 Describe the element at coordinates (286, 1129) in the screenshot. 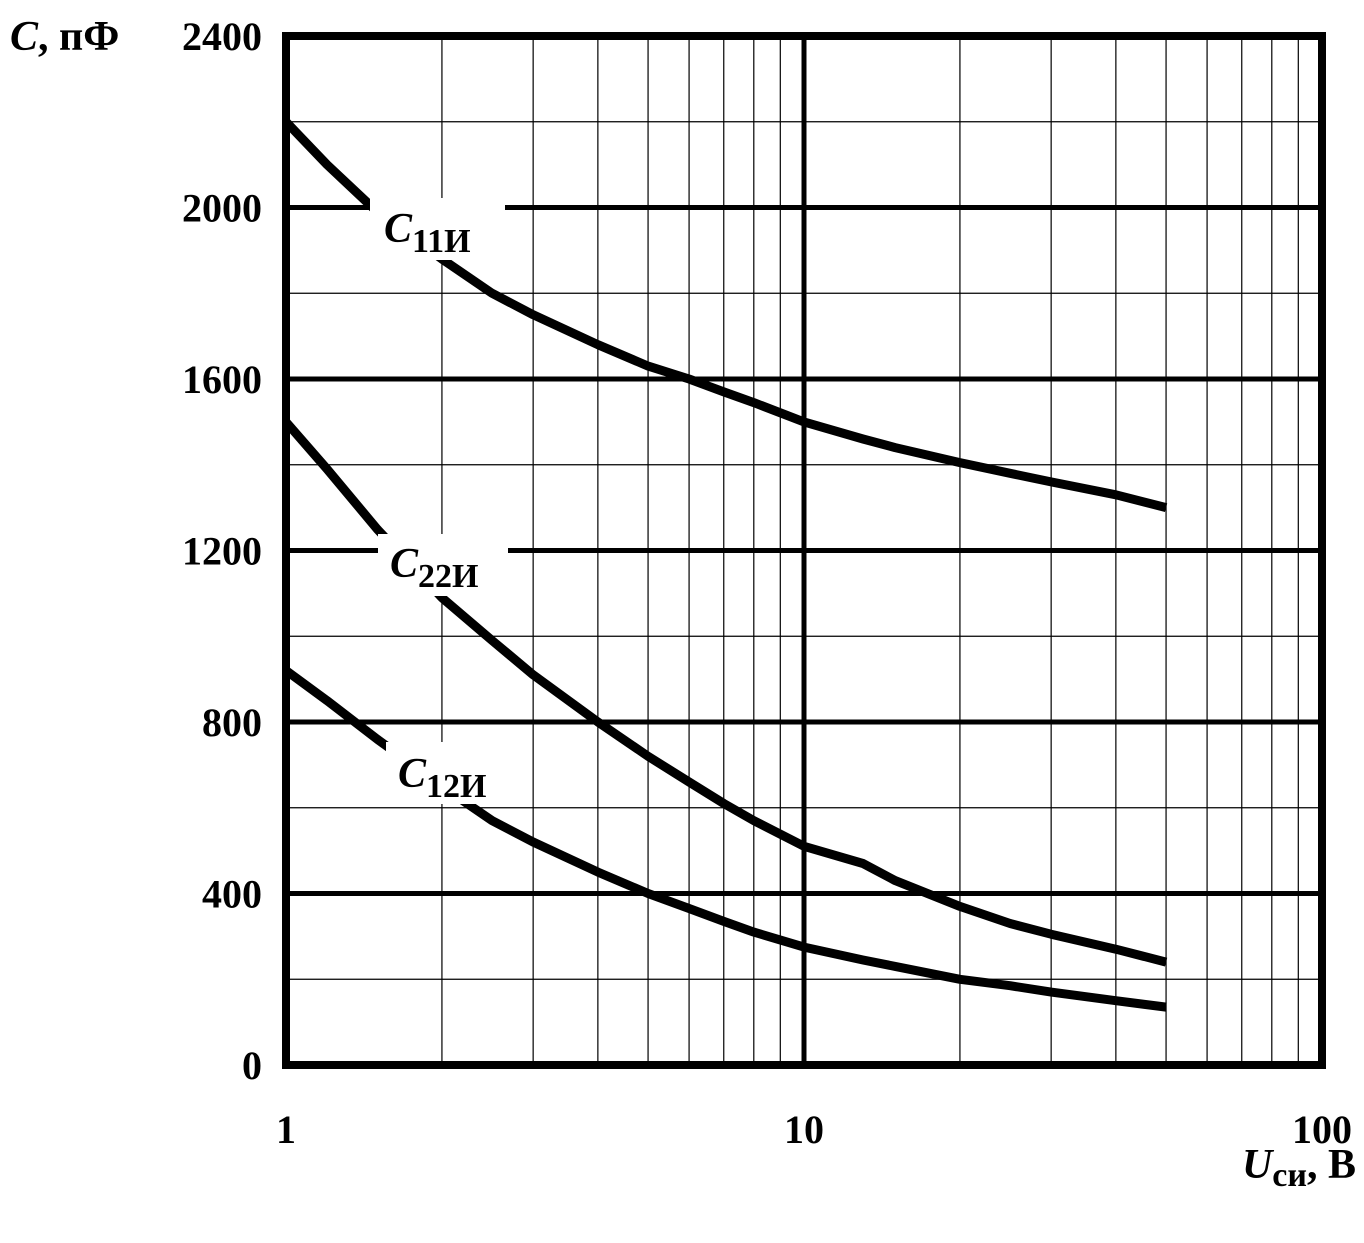

I see `x-tick-label: 1` at that location.